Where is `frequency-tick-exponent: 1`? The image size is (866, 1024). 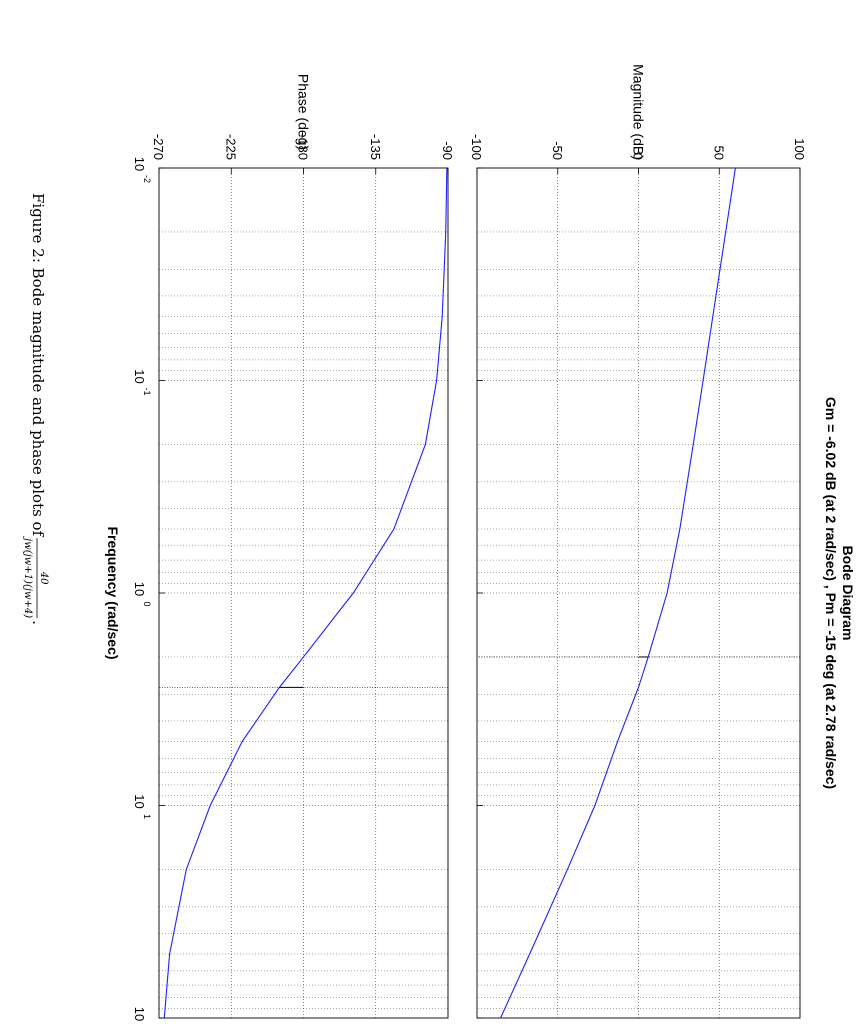 frequency-tick-exponent: 1 is located at coordinates (147, 816).